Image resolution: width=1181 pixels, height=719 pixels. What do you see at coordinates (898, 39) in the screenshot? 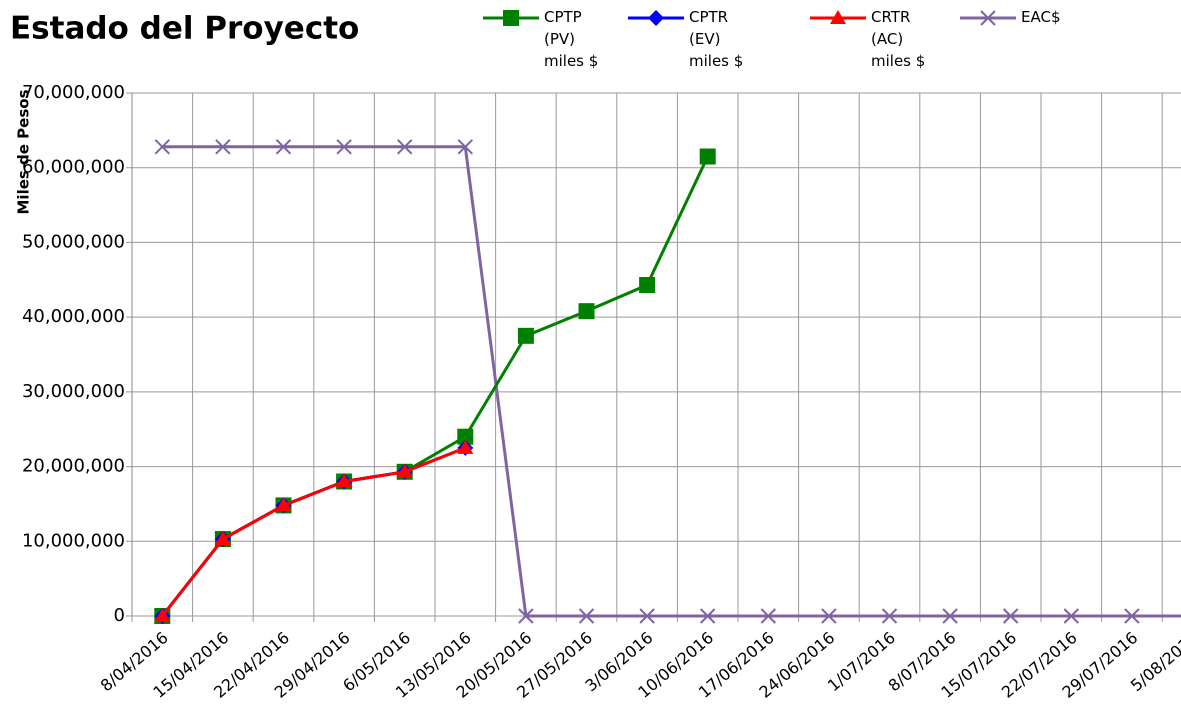
I see `legend-label: CRTR (AC) miles $` at bounding box center [898, 39].